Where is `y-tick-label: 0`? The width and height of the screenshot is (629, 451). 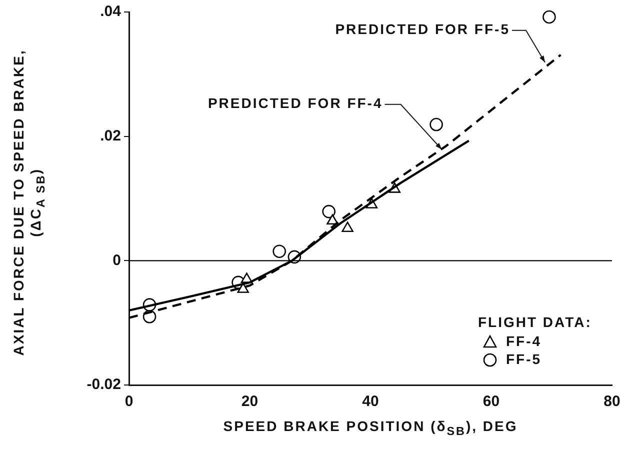 y-tick-label: 0 is located at coordinates (116, 260).